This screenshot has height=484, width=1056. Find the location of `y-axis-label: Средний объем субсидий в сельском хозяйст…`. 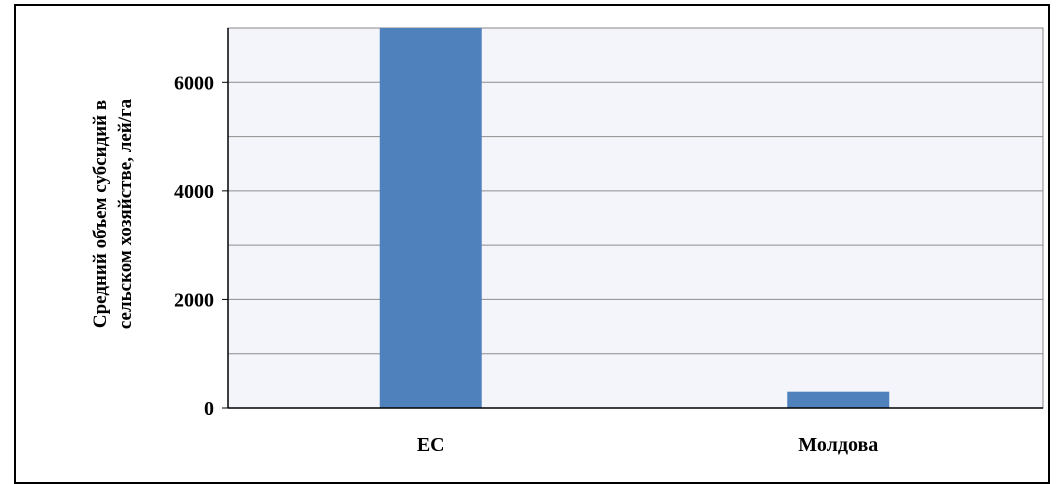

y-axis-label: Средний объем субсидий в сельском хозяйст… is located at coordinates (113, 213).